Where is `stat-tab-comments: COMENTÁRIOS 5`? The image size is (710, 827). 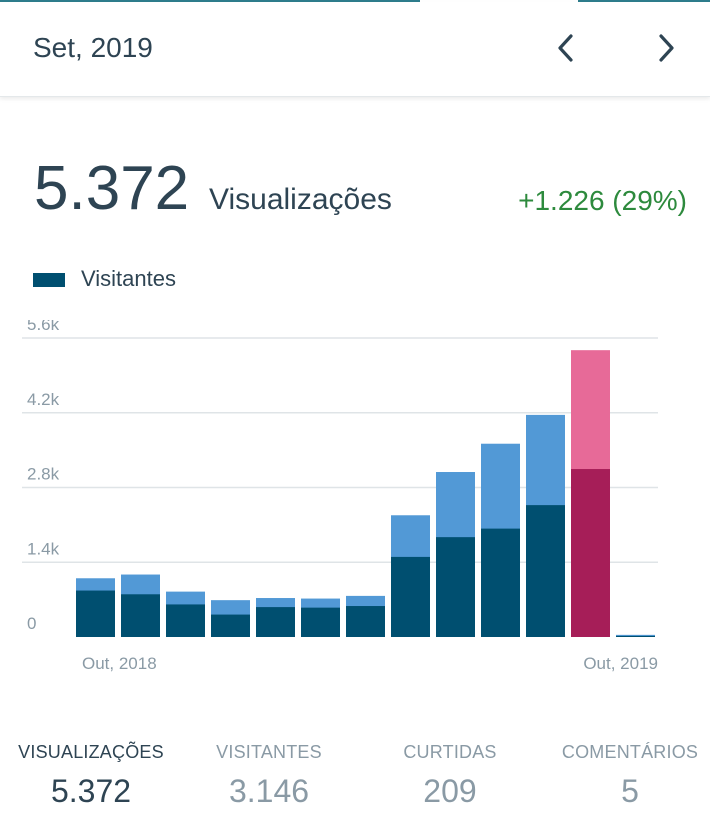
stat-tab-comments: COMENTÁRIOS 5 is located at coordinates (625, 776).